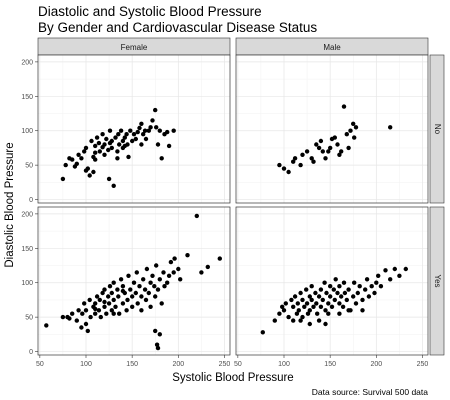 This screenshot has height=400, width=450. Describe the element at coordinates (27, 97) in the screenshot. I see `y-tick-label: 150` at that location.